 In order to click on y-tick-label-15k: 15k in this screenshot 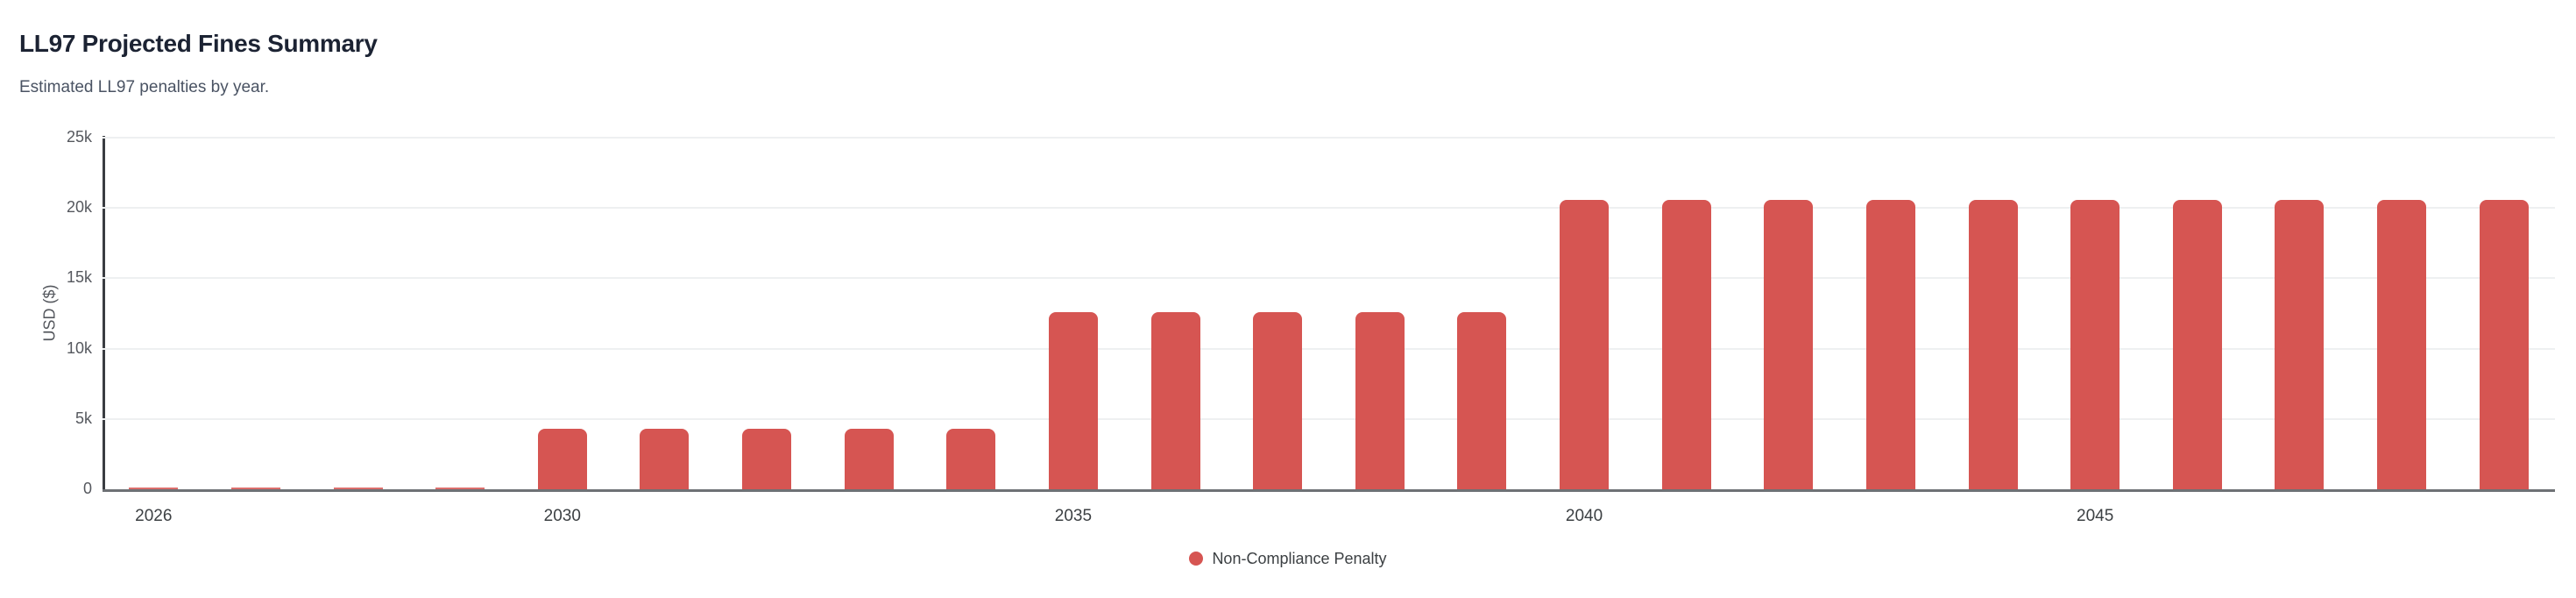, I will do `click(79, 277)`.